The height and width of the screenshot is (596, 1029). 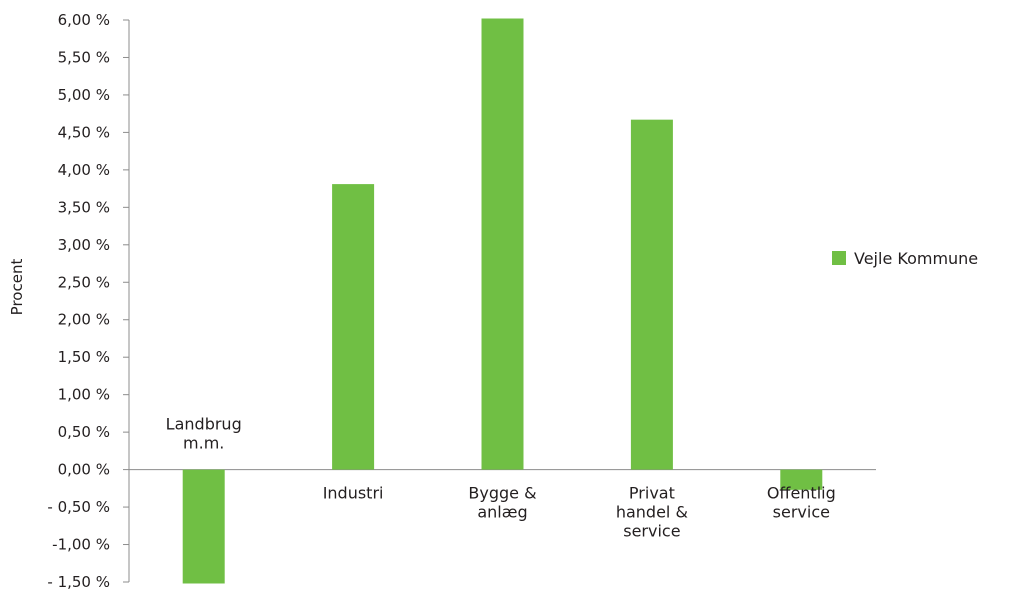 I want to click on y-tick-label: - 1,50 %, so click(x=78, y=582).